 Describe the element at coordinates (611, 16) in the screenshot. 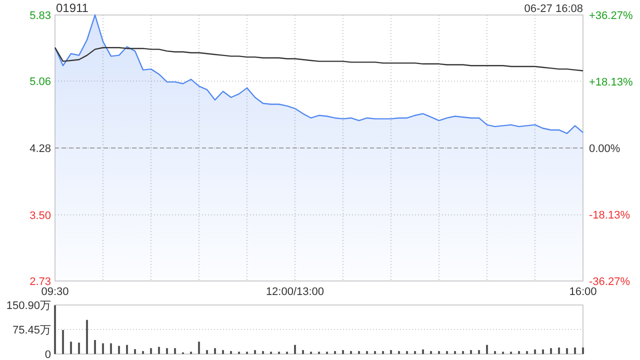

I see `y2-tick-label: +36.27%` at that location.